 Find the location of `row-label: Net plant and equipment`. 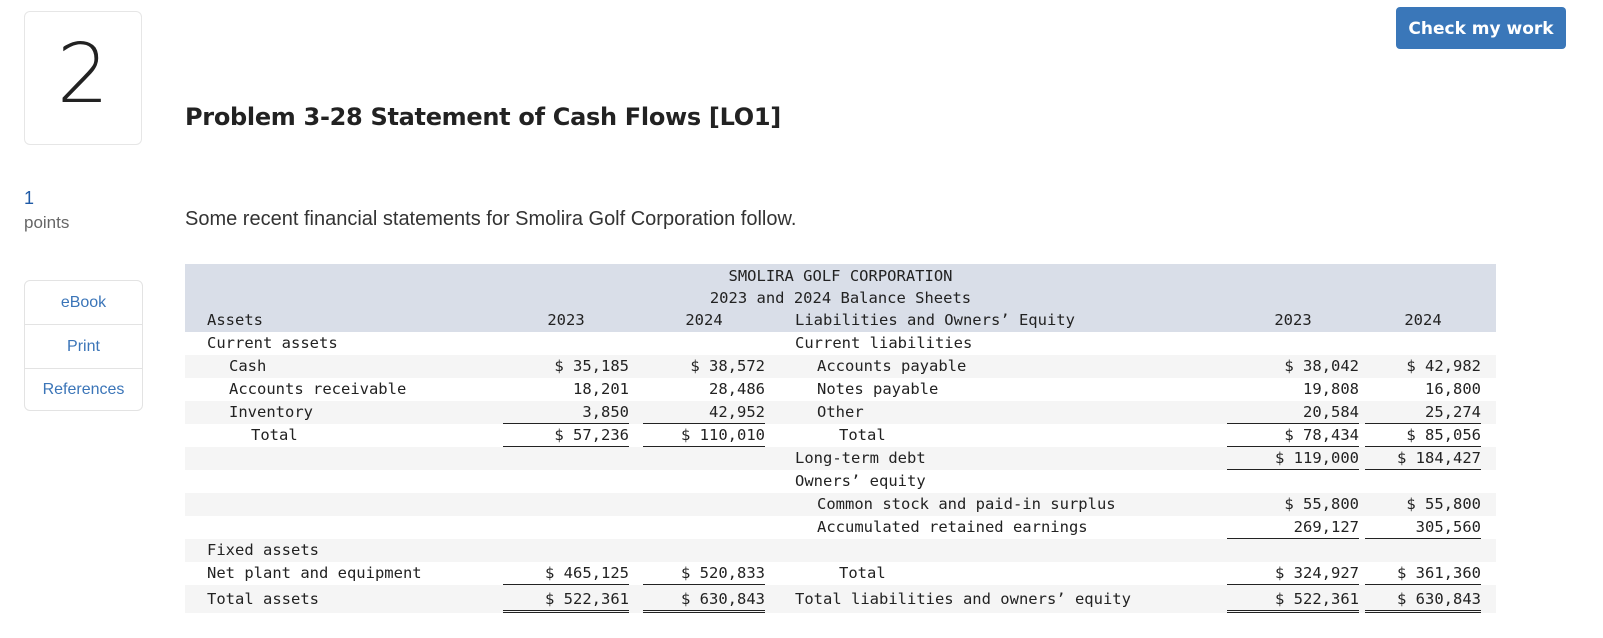

row-label: Net plant and equipment is located at coordinates (314, 573).